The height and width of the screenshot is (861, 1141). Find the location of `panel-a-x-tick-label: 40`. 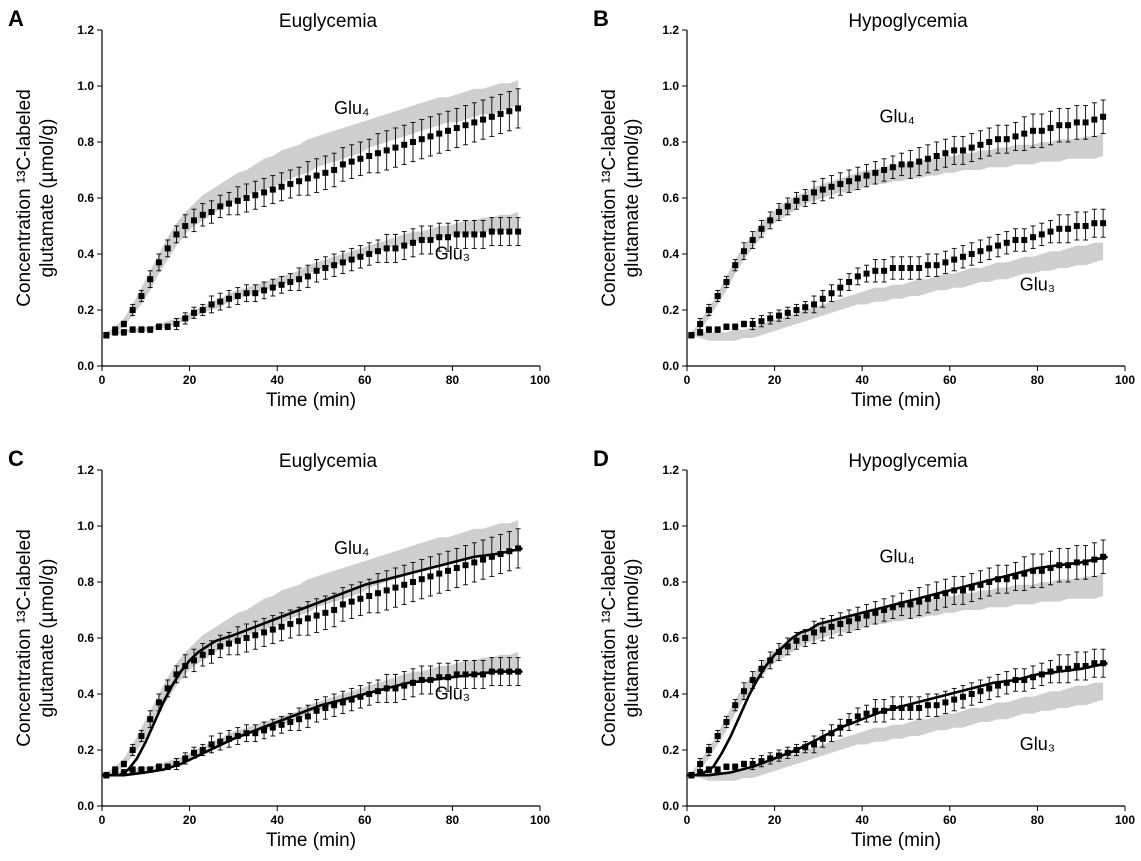

panel-a-x-tick-label: 40 is located at coordinates (278, 380).